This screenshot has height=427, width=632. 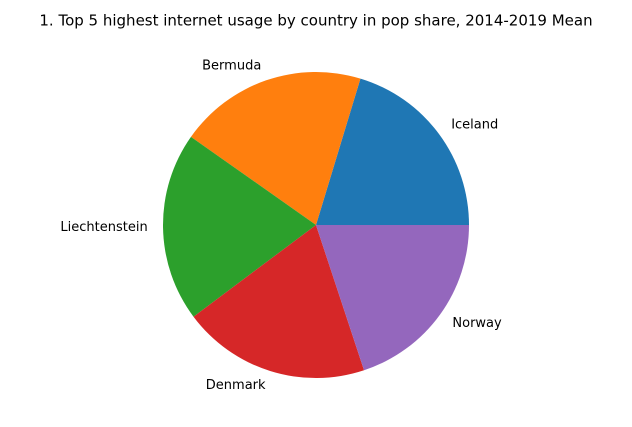 What do you see at coordinates (474, 124) in the screenshot?
I see `slice-label: Iceland` at bounding box center [474, 124].